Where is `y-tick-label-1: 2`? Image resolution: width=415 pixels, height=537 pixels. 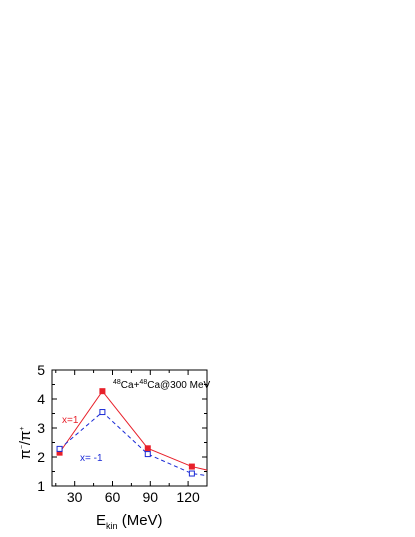 y-tick-label-1: 2 is located at coordinates (41, 457).